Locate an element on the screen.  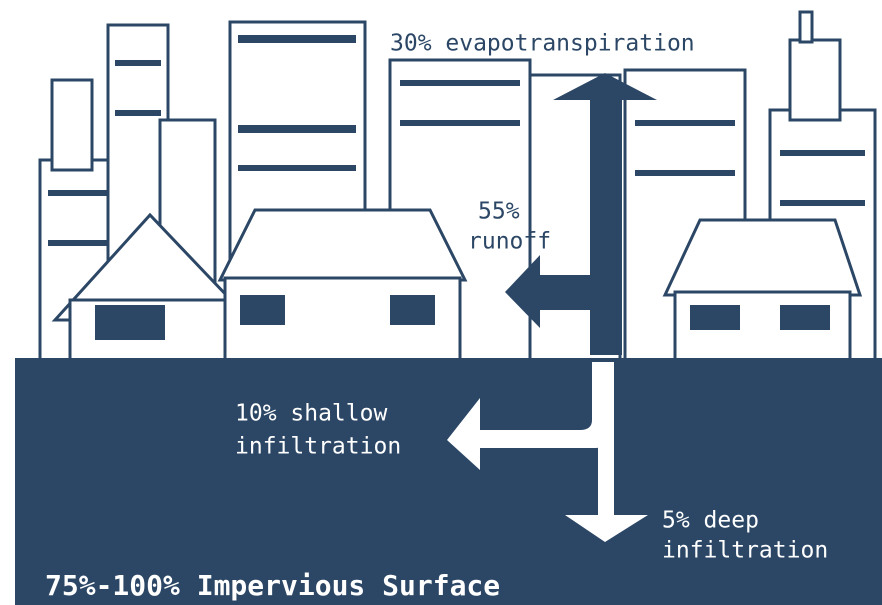
shallow-infiltration-arrow is located at coordinates (526, 416).